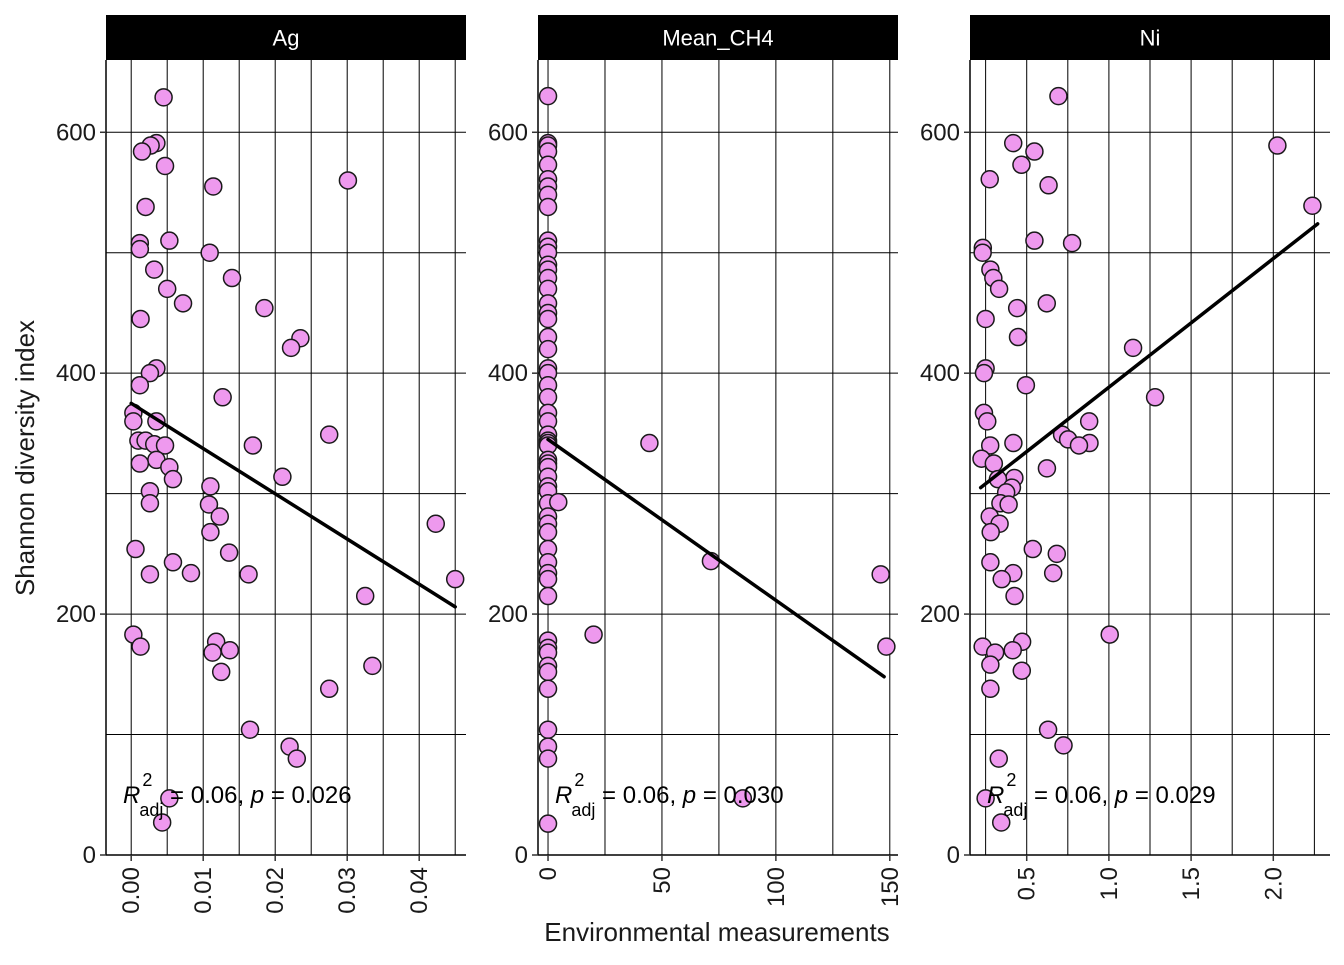 The height and width of the screenshot is (965, 1344). What do you see at coordinates (203, 890) in the screenshot?
I see `x-tick-label: 0.01` at bounding box center [203, 890].